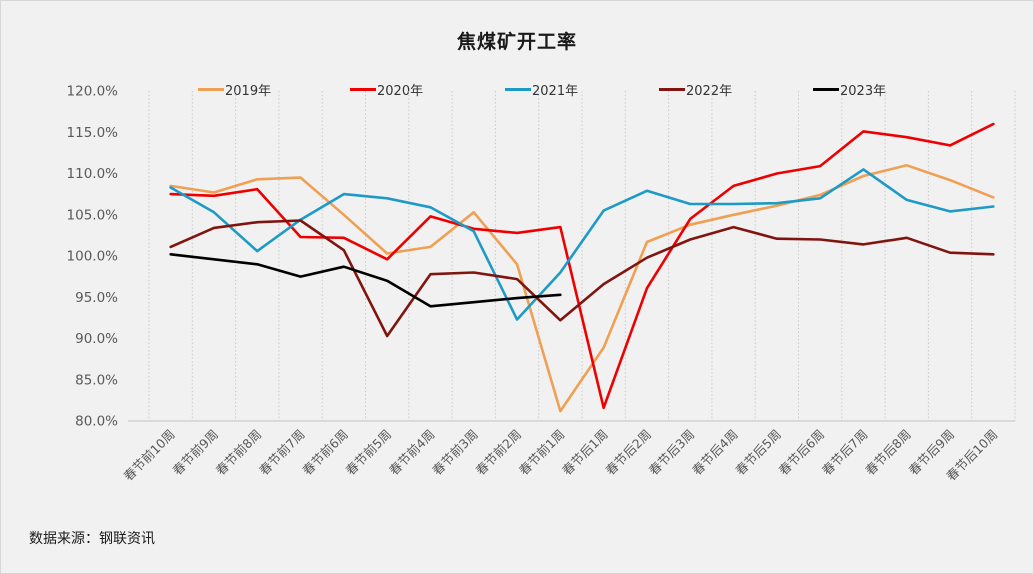 The width and height of the screenshot is (1034, 574). Describe the element at coordinates (365, 280) in the screenshot. I see `series-line-2023年` at that location.